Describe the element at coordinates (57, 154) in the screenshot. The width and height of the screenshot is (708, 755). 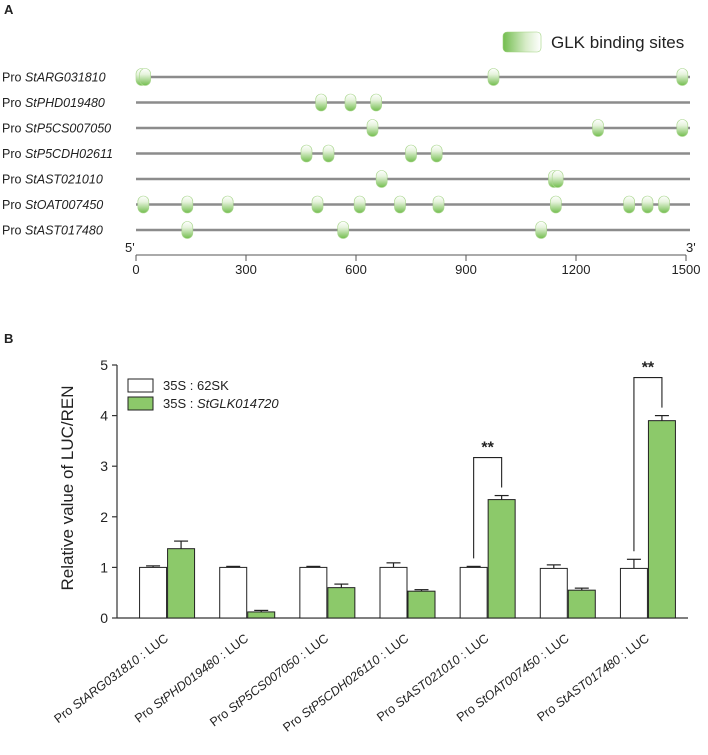
I see `promoter-label: Pro StP5CDH02611` at that location.